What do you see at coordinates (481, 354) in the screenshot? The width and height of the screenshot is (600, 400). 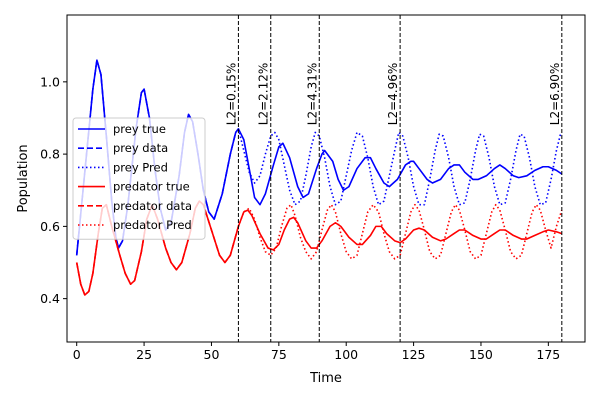 I see `x-tick-label: 150` at bounding box center [481, 354].